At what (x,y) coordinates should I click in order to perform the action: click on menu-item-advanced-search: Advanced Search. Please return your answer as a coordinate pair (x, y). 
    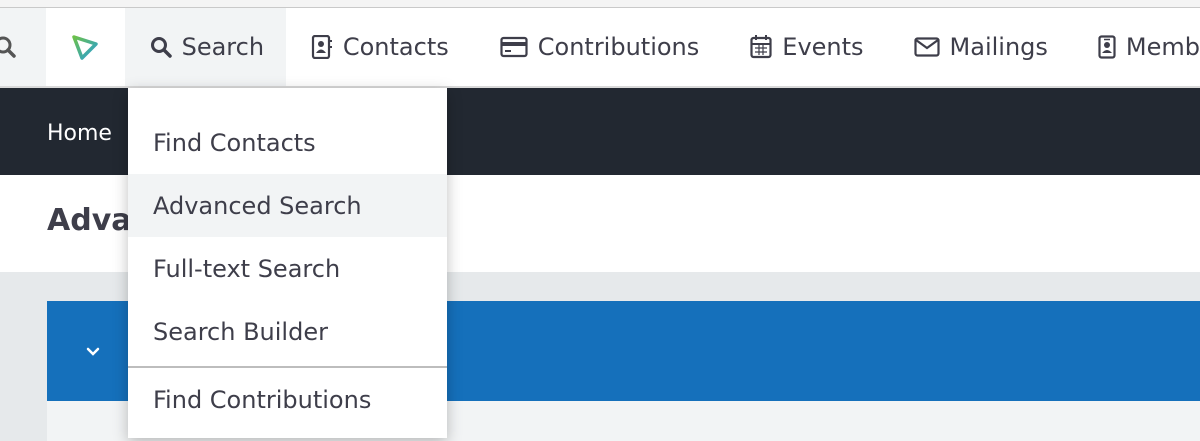
    Looking at the image, I should click on (287, 205).